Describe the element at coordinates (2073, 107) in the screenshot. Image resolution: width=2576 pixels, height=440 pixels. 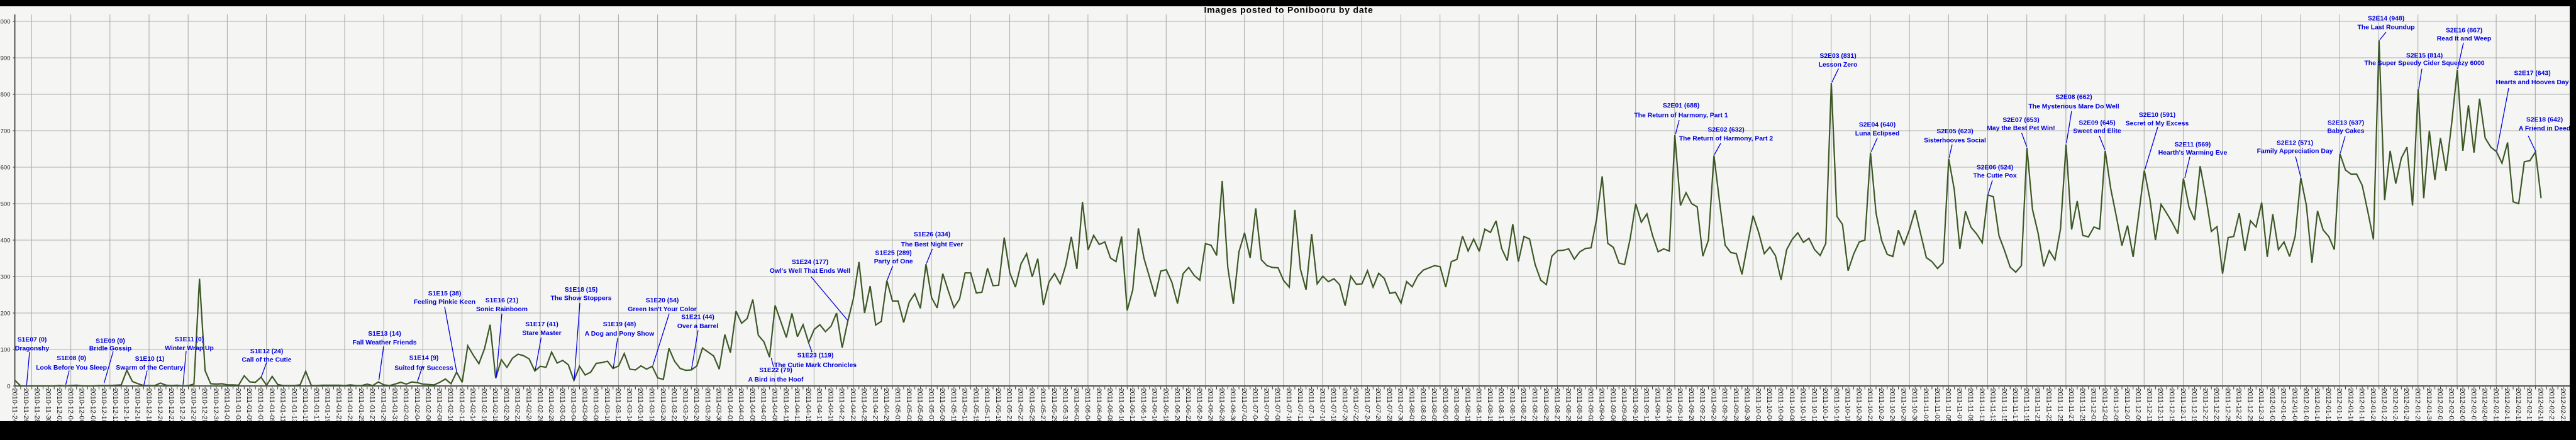
I see `svg-text: The Mysterious Mare Do Well` at that location.